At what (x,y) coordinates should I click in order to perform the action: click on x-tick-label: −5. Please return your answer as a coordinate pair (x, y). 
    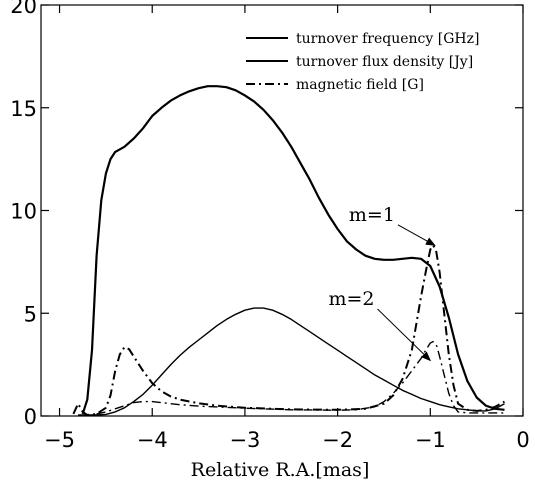
    Looking at the image, I should click on (59, 440).